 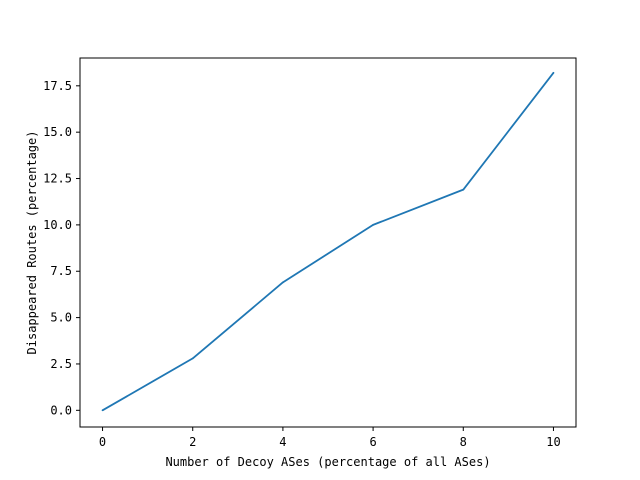 What do you see at coordinates (61, 364) in the screenshot?
I see `y-tick-label: 2.5` at bounding box center [61, 364].